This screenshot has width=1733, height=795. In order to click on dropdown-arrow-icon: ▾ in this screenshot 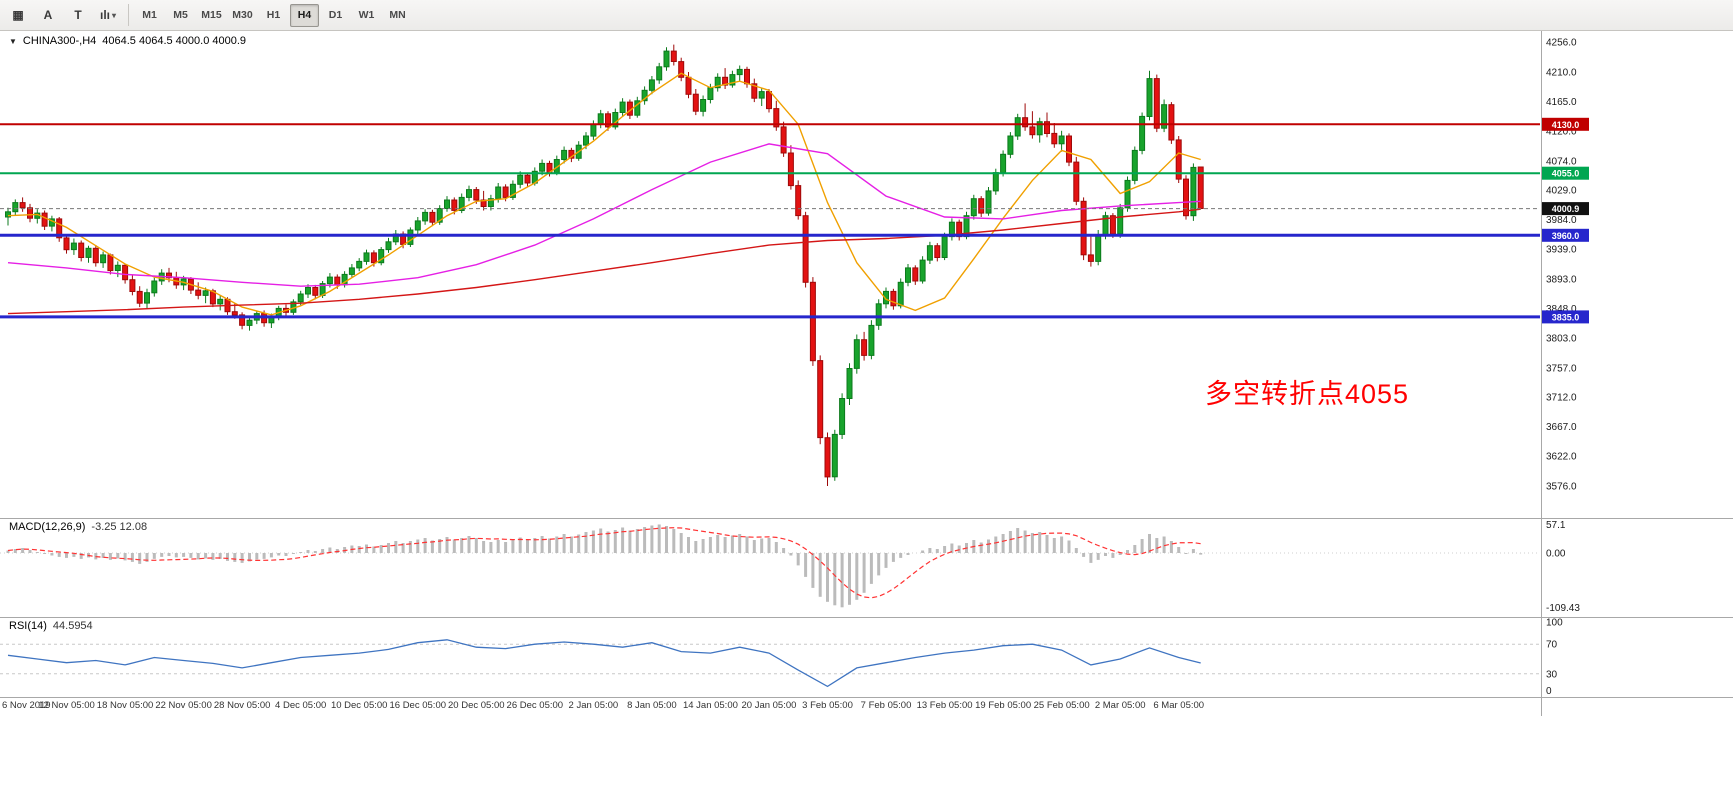, I will do `click(114, 15)`.